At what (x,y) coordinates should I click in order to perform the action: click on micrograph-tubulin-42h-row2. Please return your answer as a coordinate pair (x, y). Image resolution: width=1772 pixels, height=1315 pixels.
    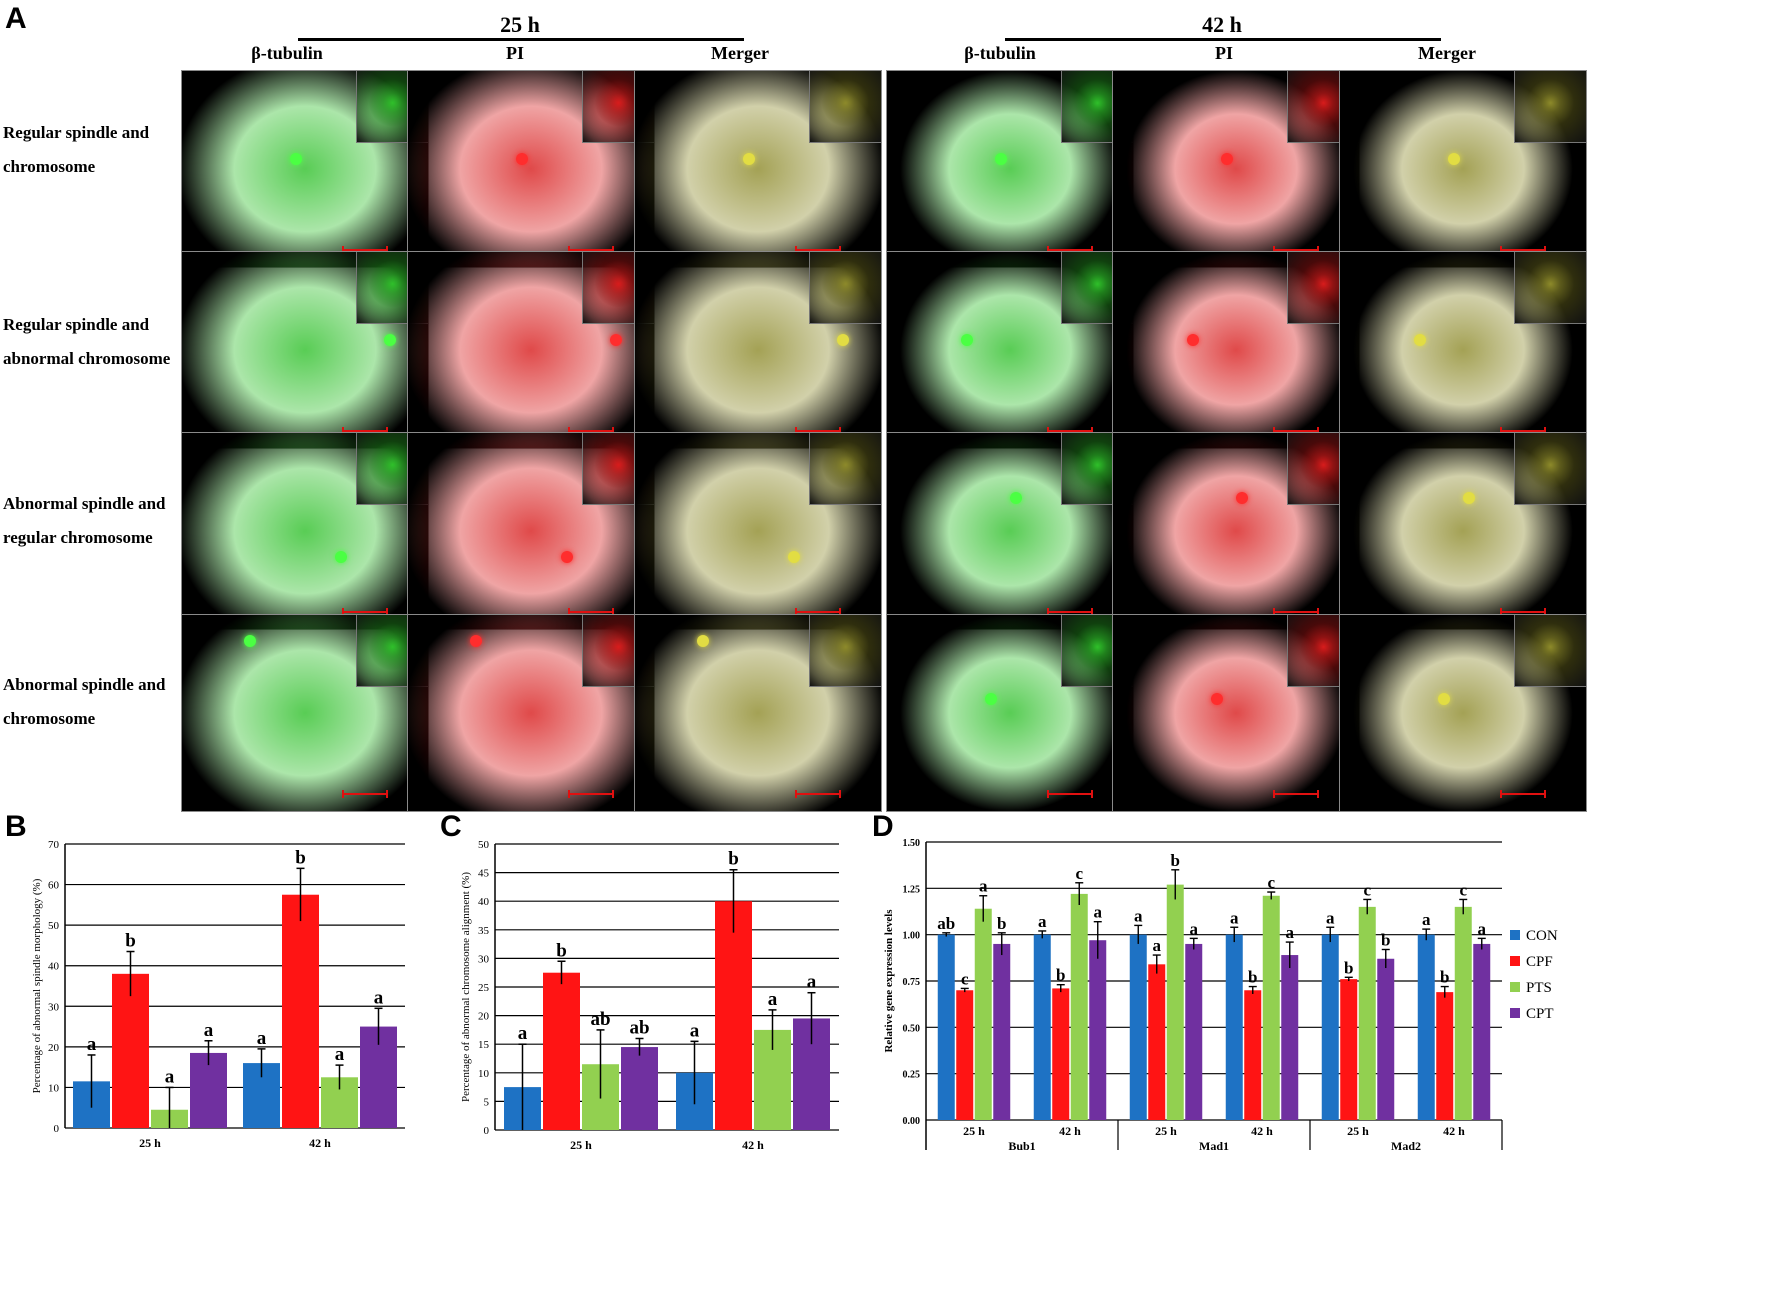
    Looking at the image, I should click on (1010, 350).